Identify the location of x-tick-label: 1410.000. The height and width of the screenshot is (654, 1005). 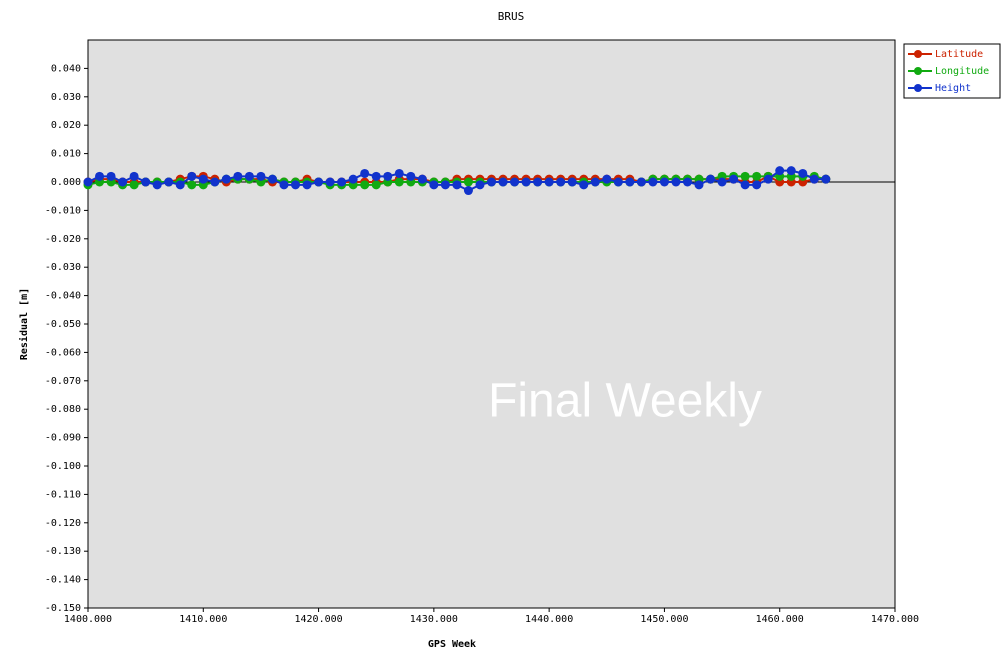
(203, 619).